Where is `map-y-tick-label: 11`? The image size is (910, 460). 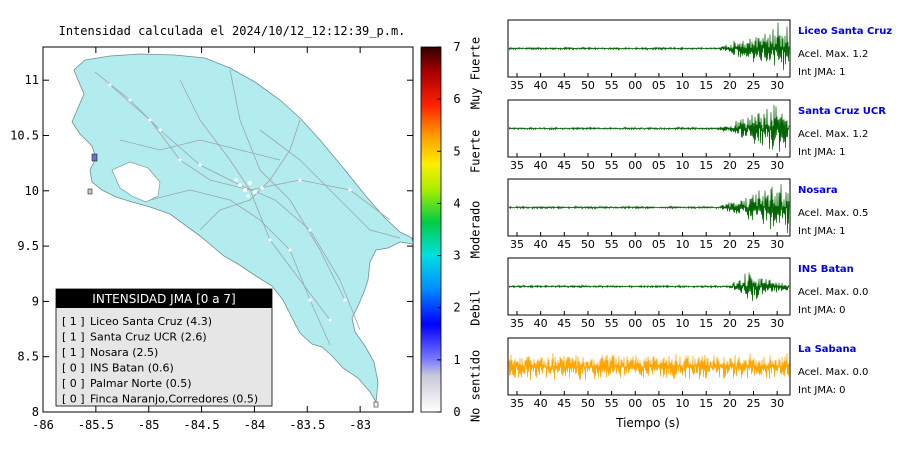 map-y-tick-label: 11 is located at coordinates (32, 80).